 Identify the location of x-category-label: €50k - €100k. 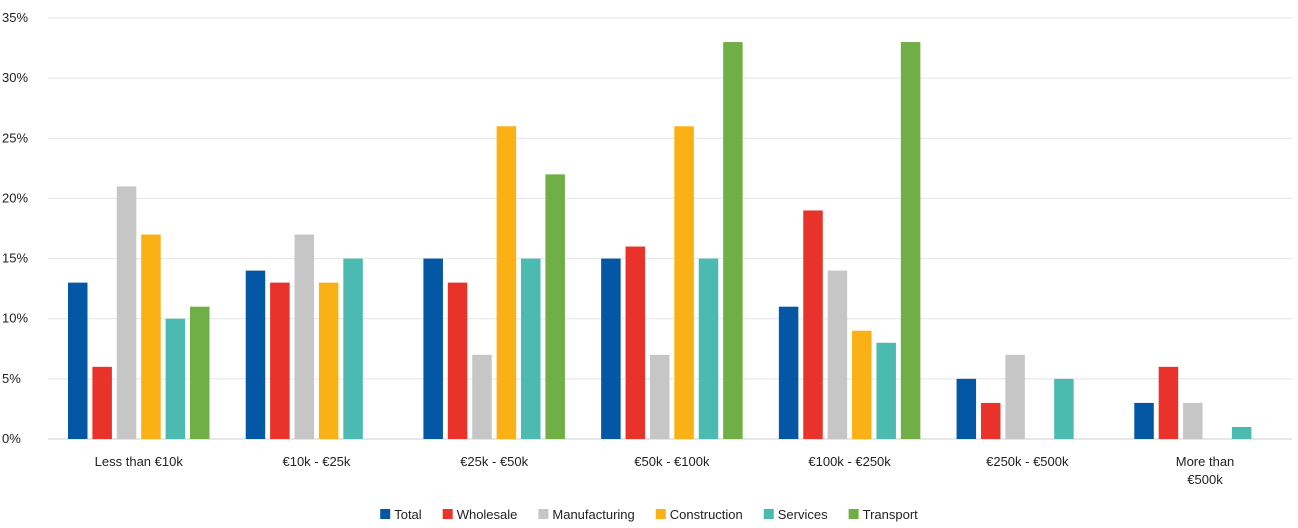
(672, 461).